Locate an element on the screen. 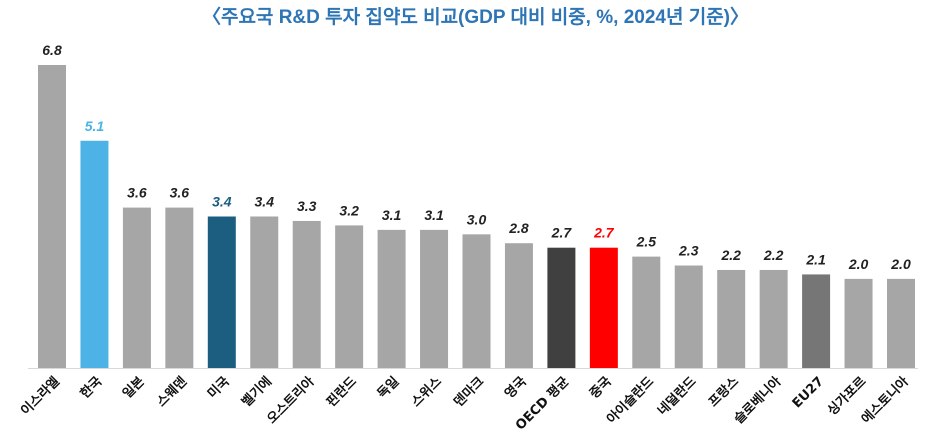 The height and width of the screenshot is (445, 951). data-label: 3.3 is located at coordinates (307, 206).